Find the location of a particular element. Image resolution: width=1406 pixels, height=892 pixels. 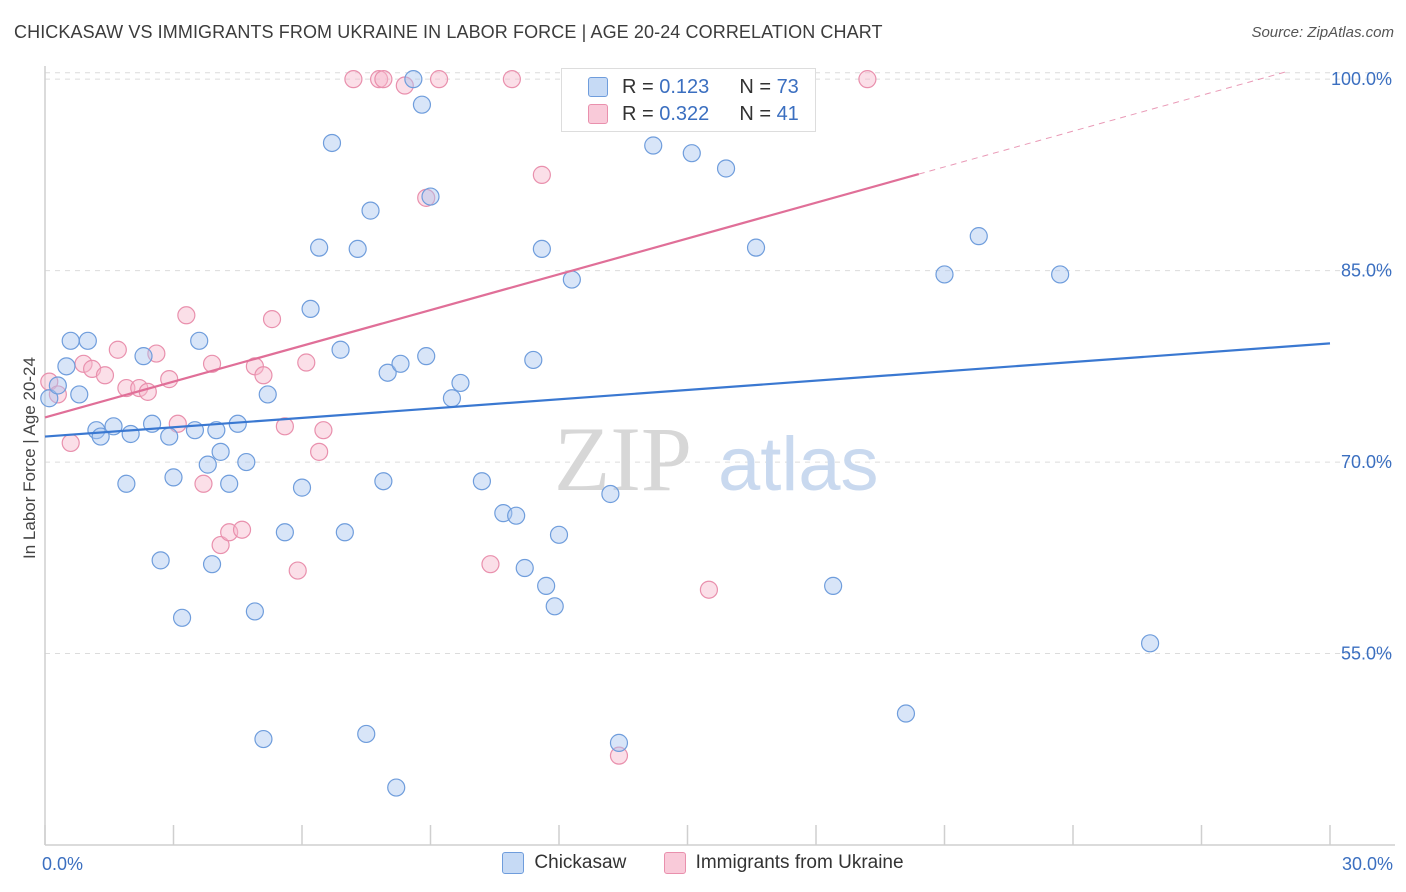

correlation-legend: R = 0.123 N = 73 R = 0.322 N = 41 is located at coordinates (688, 100).